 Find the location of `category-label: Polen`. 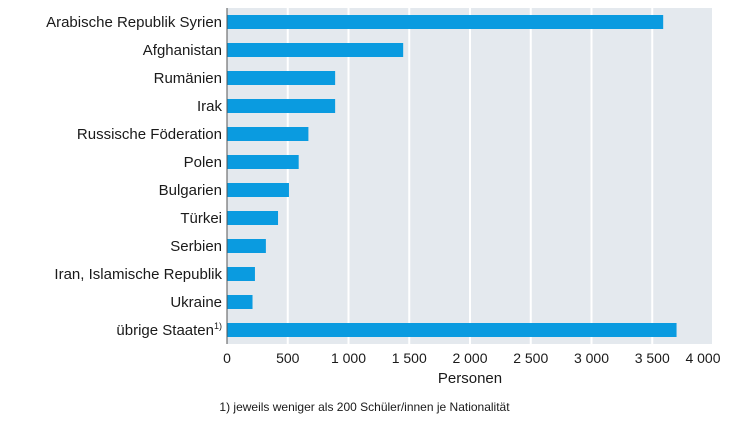

category-label: Polen is located at coordinates (203, 162).